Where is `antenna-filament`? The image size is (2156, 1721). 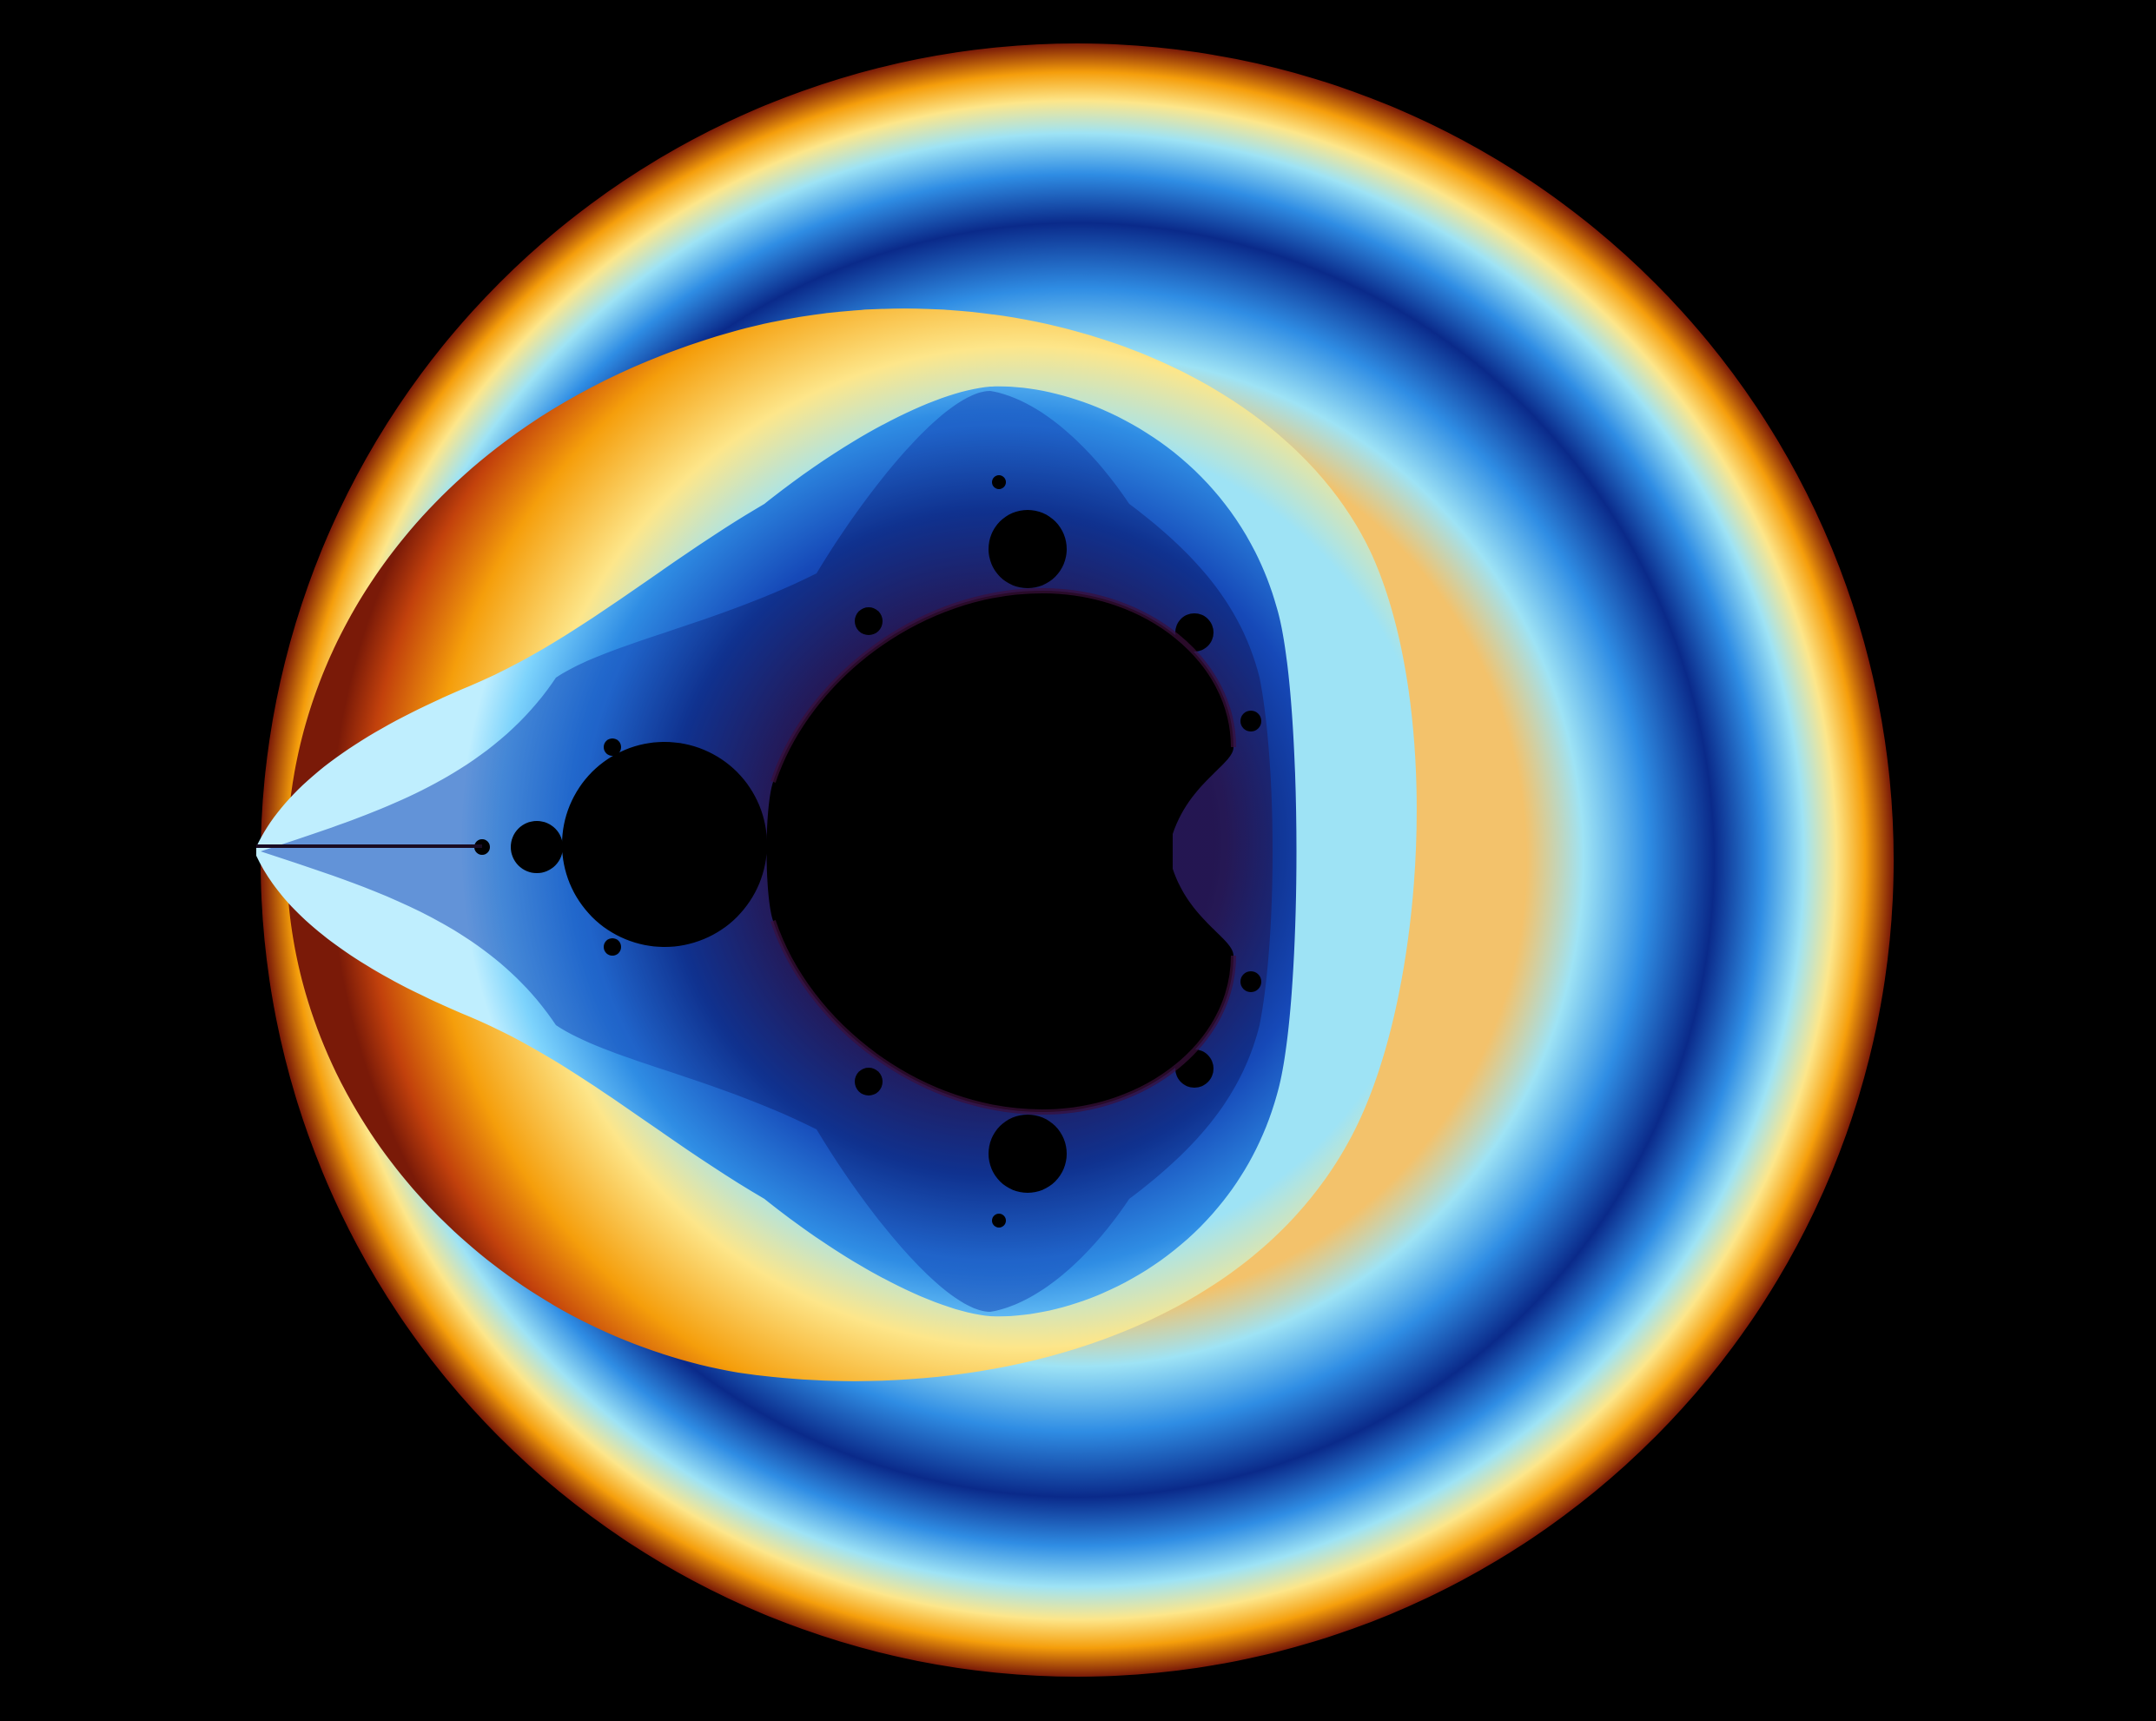 antenna-filament is located at coordinates (369, 846).